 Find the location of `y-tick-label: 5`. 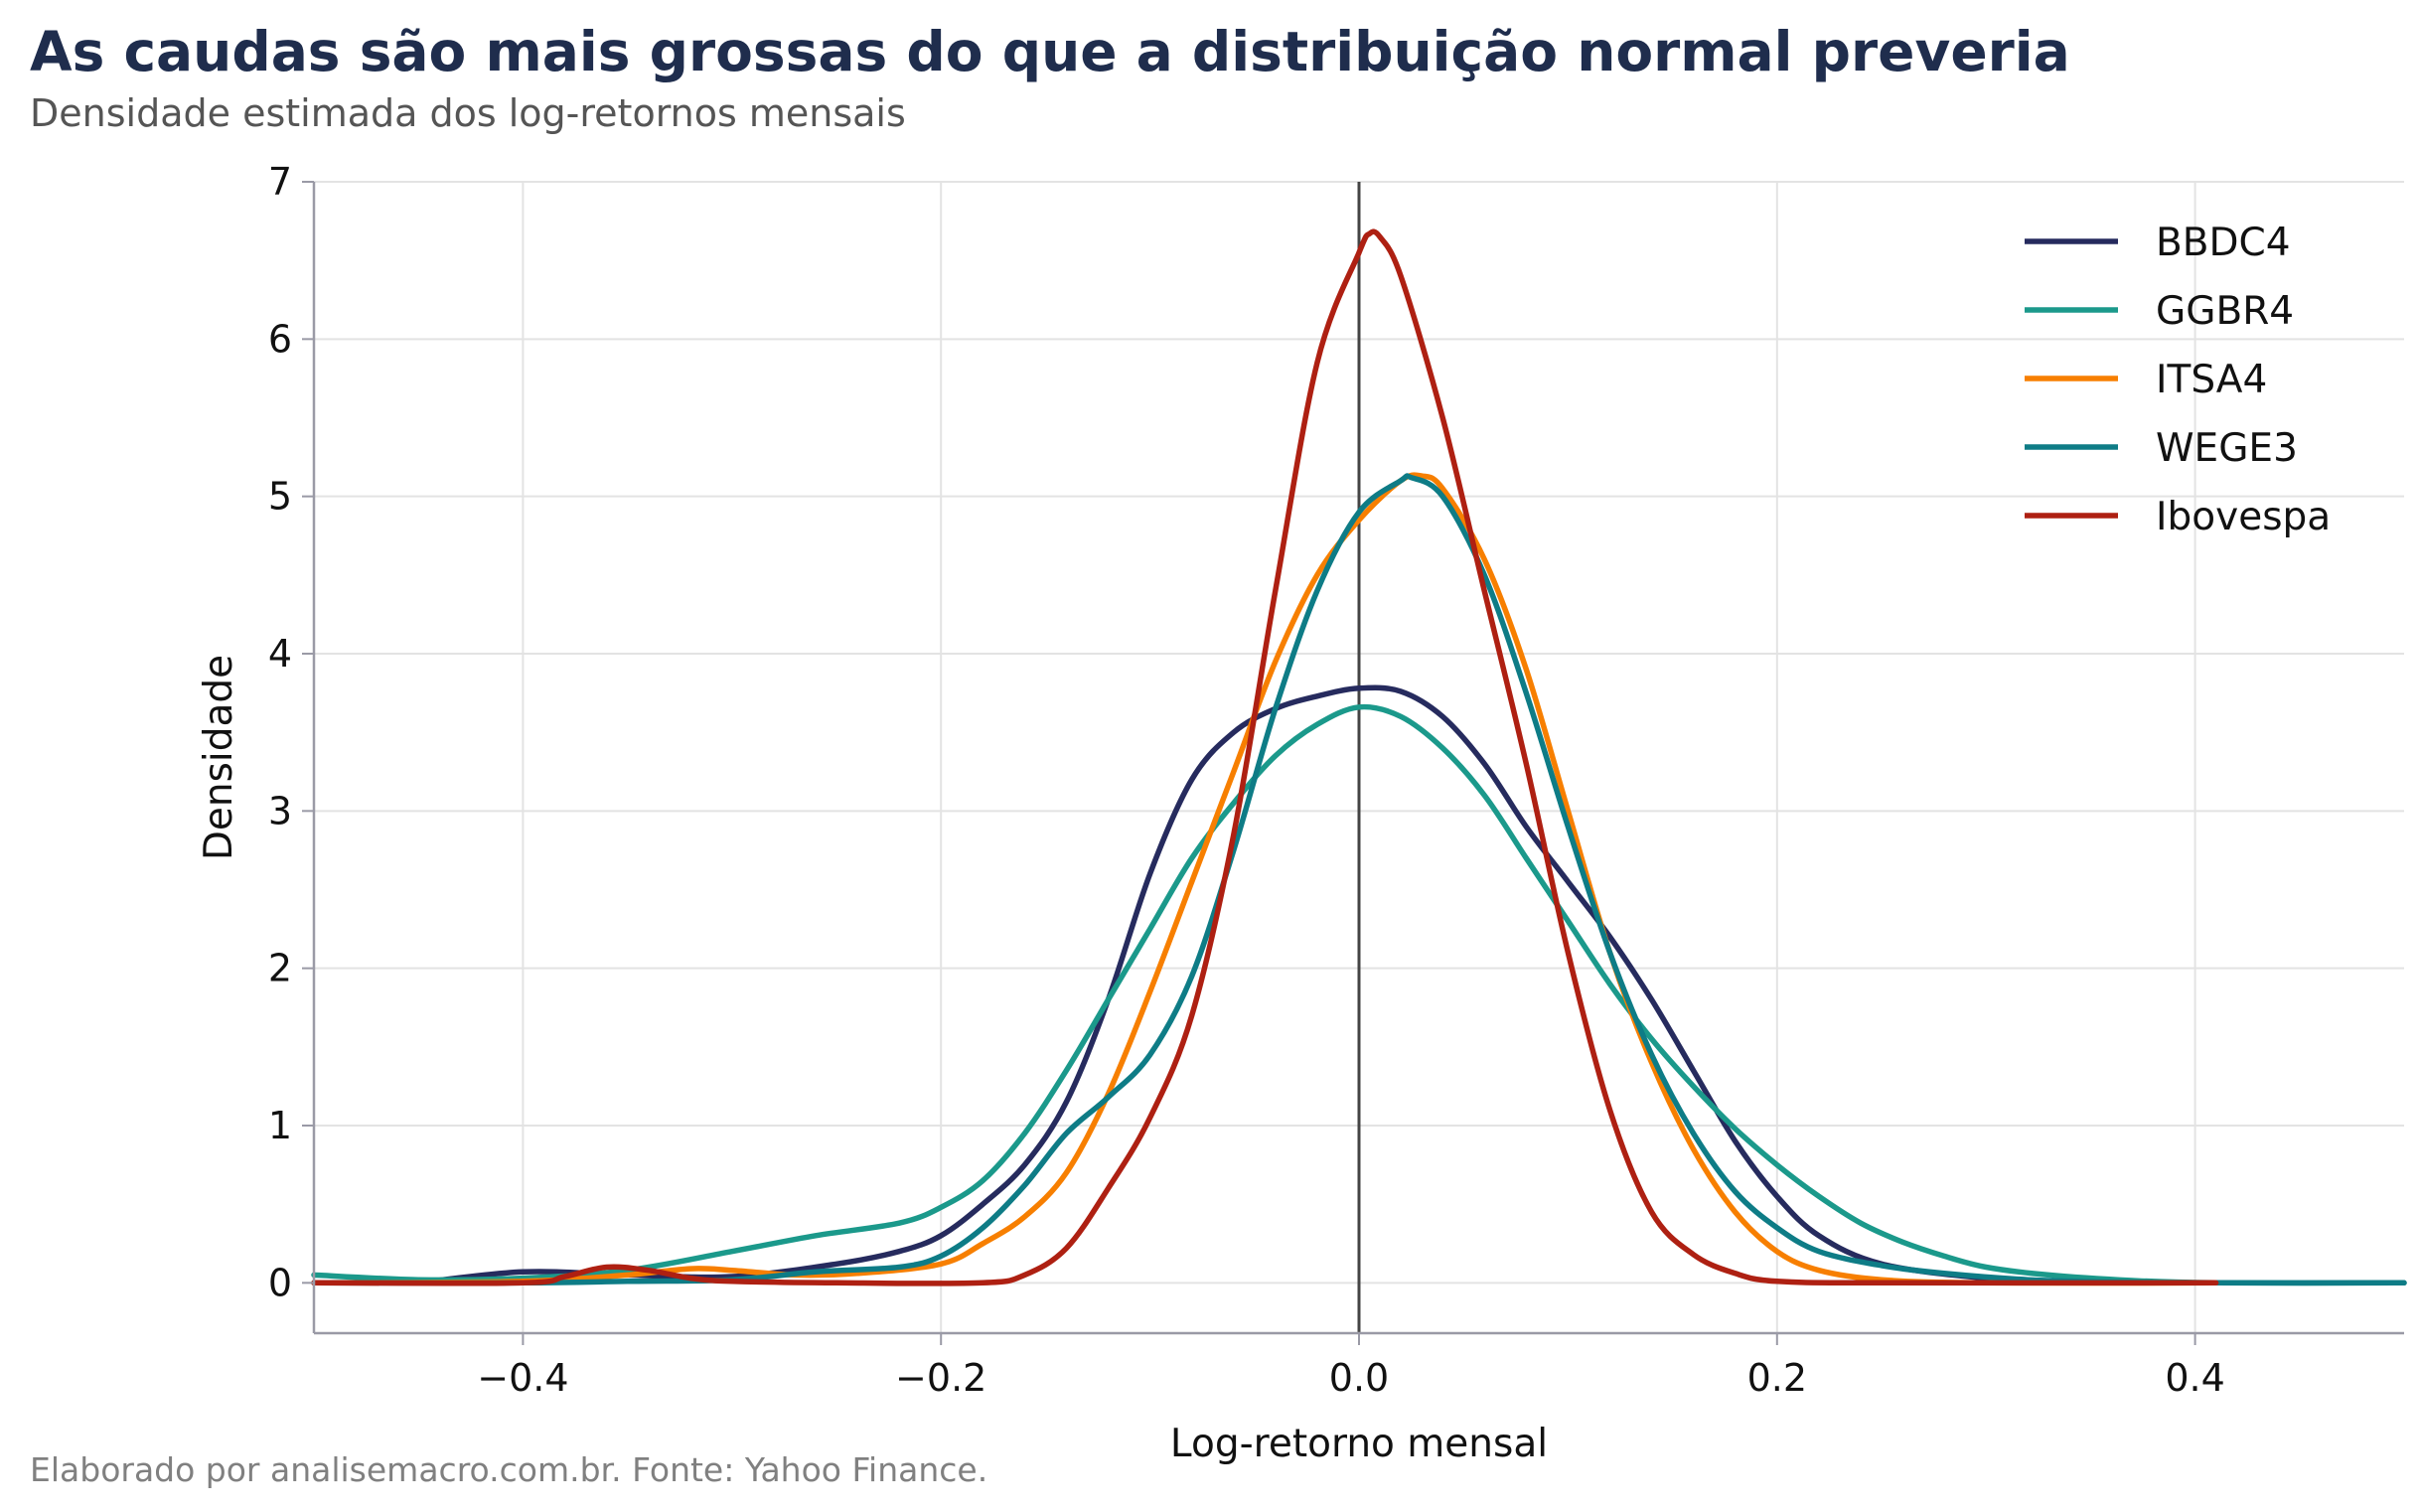

y-tick-label: 5 is located at coordinates (280, 497).